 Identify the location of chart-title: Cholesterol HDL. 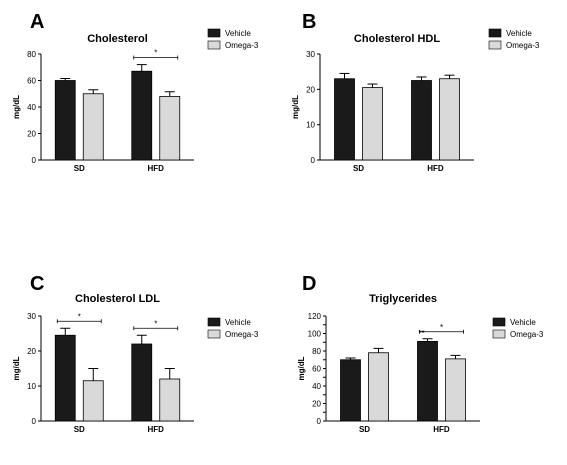
(397, 39).